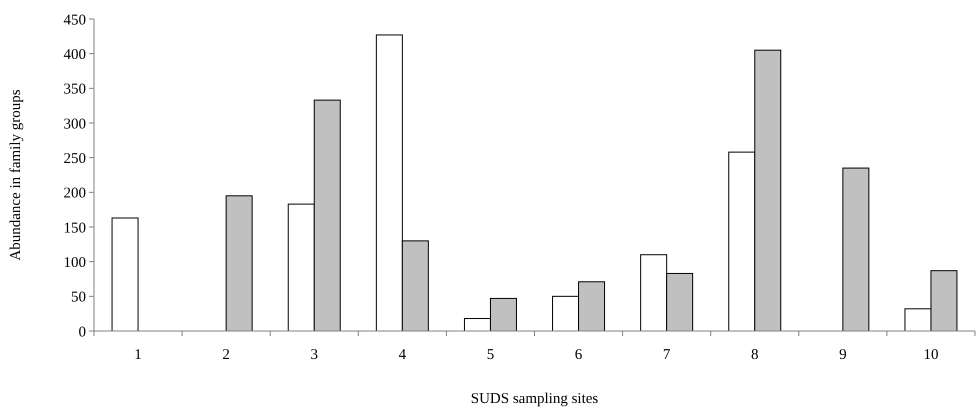 Image resolution: width=977 pixels, height=409 pixels. I want to click on x-tick-label: 10, so click(930, 355).